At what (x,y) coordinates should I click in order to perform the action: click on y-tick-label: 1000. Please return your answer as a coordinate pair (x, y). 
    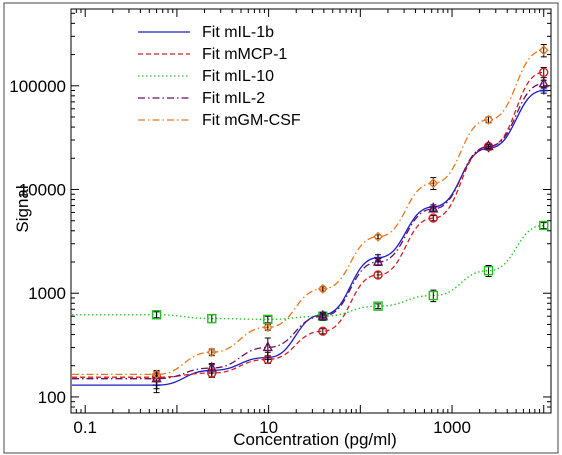
    Looking at the image, I should click on (47, 293).